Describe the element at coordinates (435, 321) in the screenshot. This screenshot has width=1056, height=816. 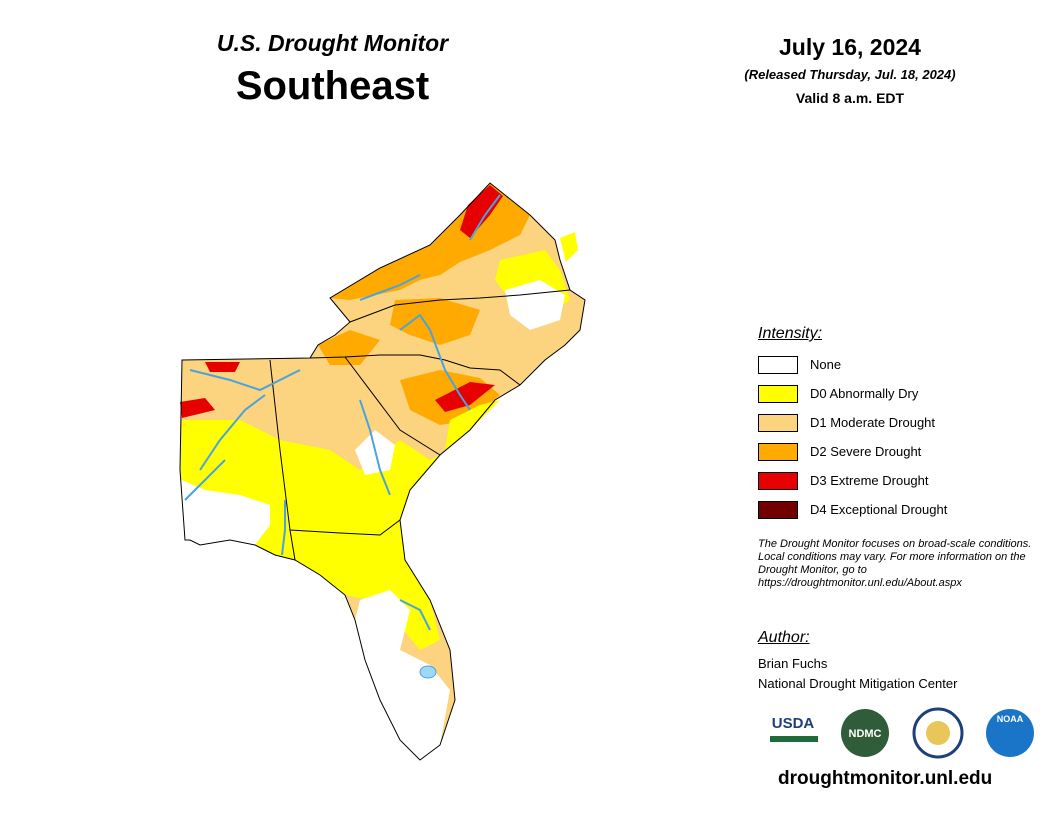
I see `map-d2` at that location.